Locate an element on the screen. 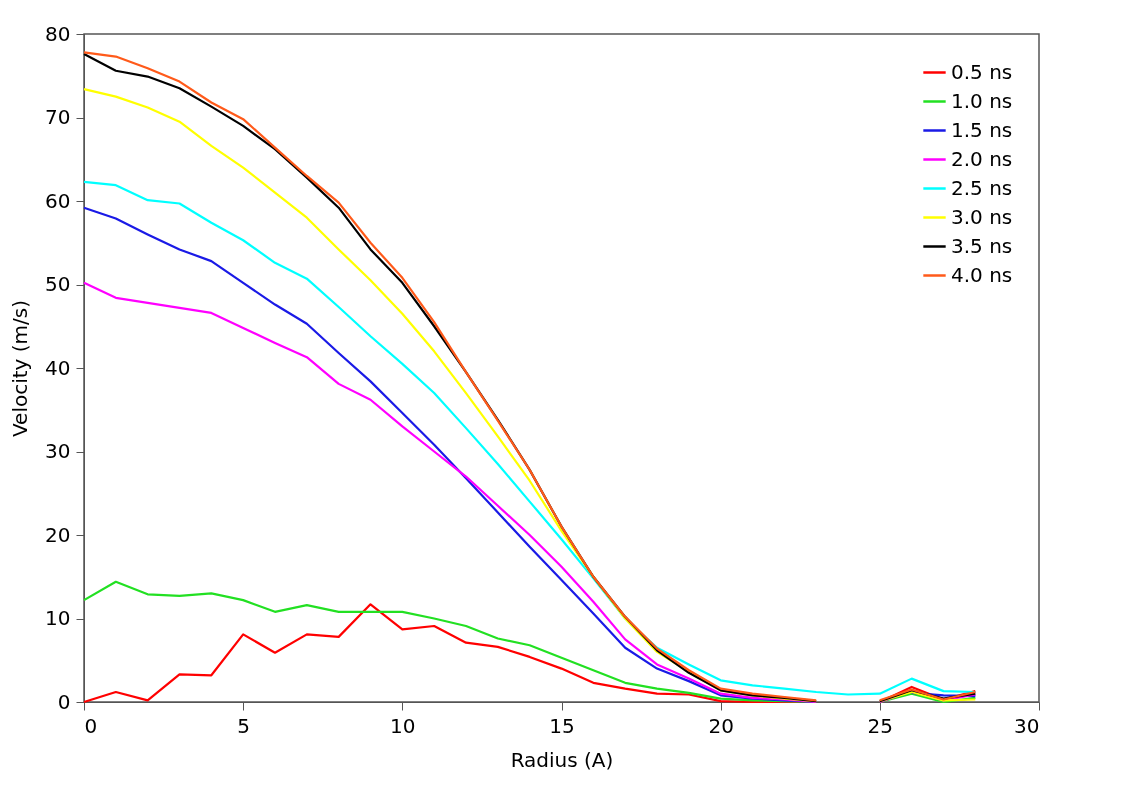 Image resolution: width=1122 pixels, height=809 pixels. y-tick-label: 80 is located at coordinates (58, 33).